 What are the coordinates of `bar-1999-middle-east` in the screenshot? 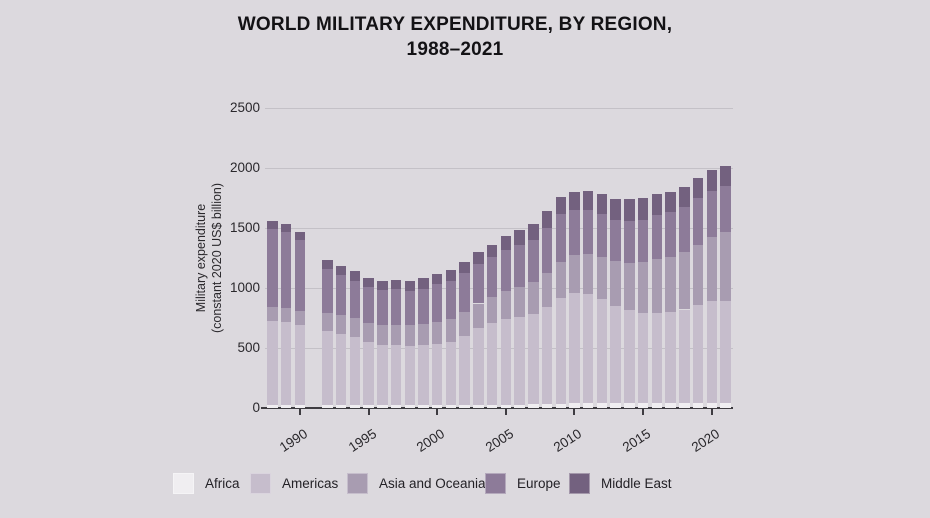 It's located at (423, 283).